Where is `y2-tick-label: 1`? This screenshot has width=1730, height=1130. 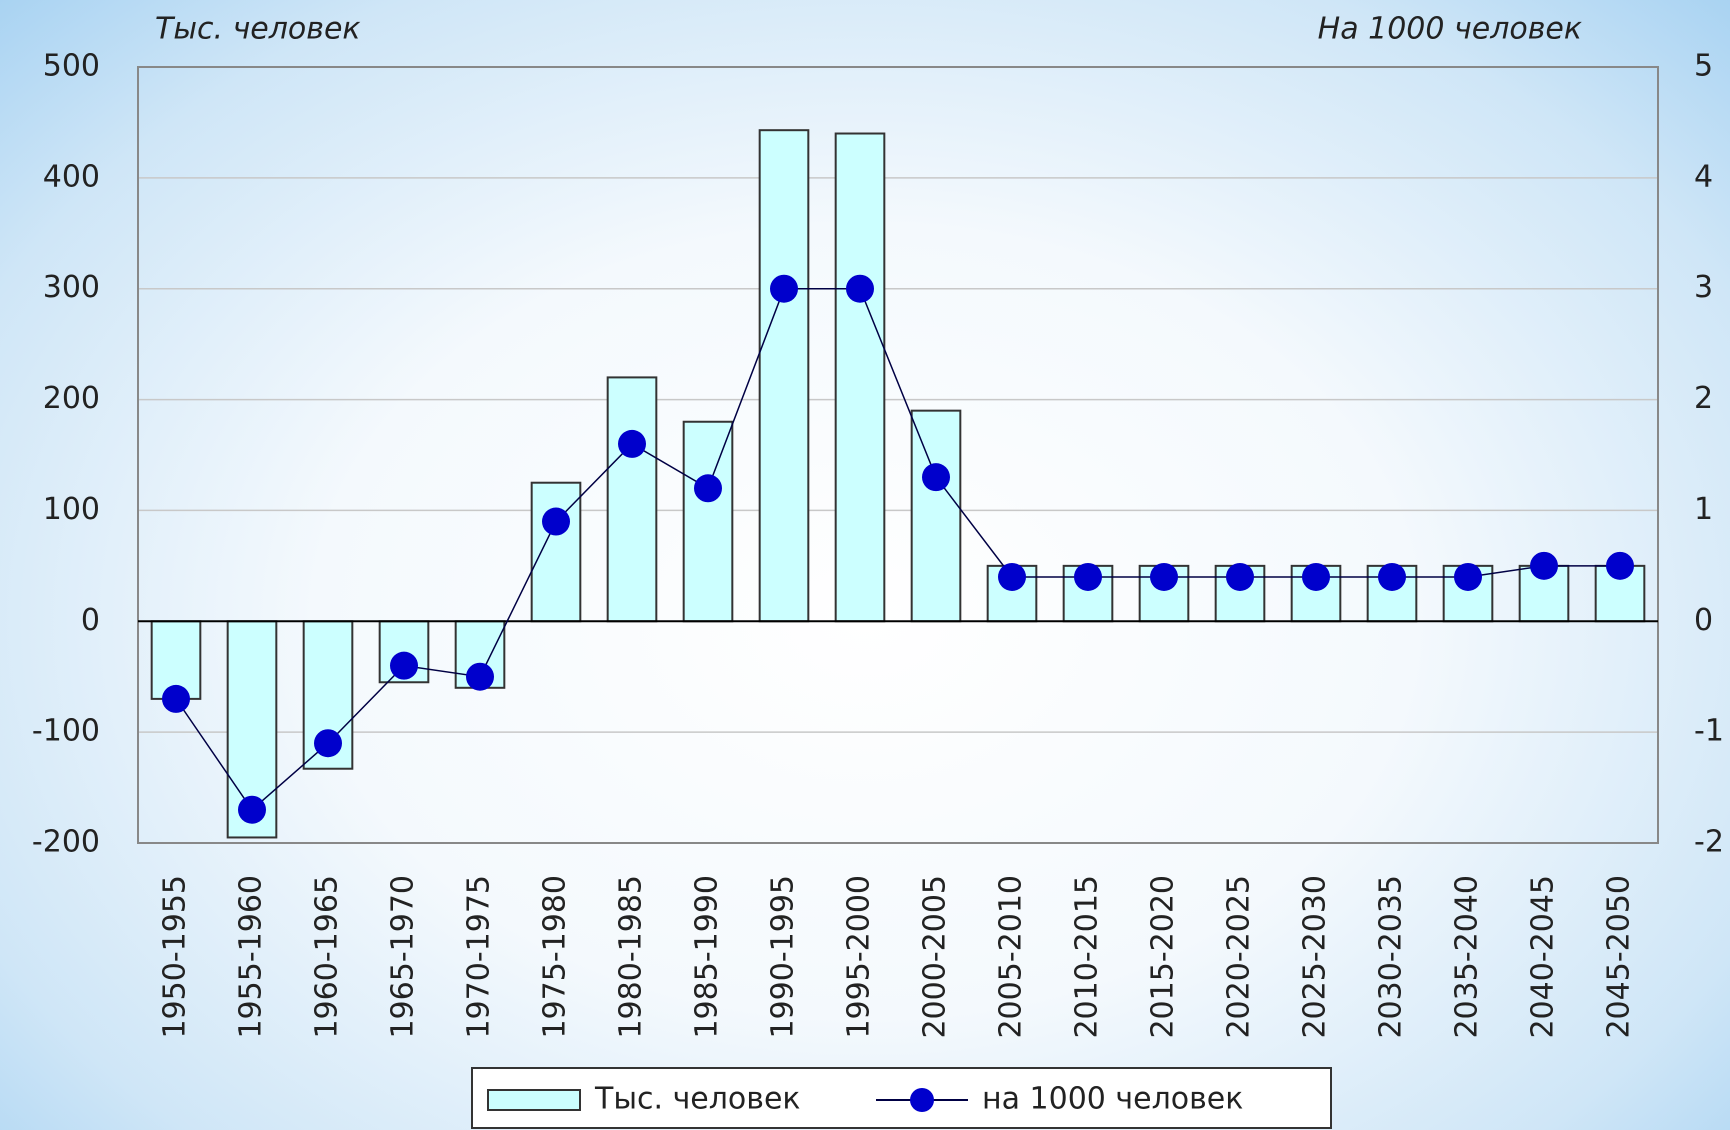
y2-tick-label: 1 is located at coordinates (1703, 509).